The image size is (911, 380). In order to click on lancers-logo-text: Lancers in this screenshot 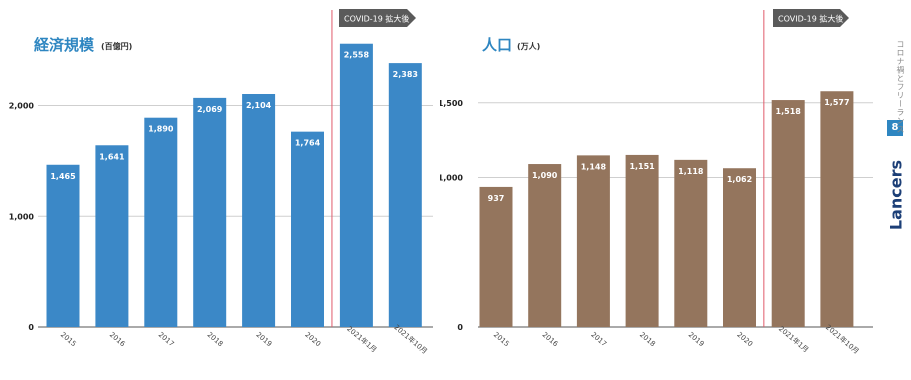, I will do `click(895, 195)`.